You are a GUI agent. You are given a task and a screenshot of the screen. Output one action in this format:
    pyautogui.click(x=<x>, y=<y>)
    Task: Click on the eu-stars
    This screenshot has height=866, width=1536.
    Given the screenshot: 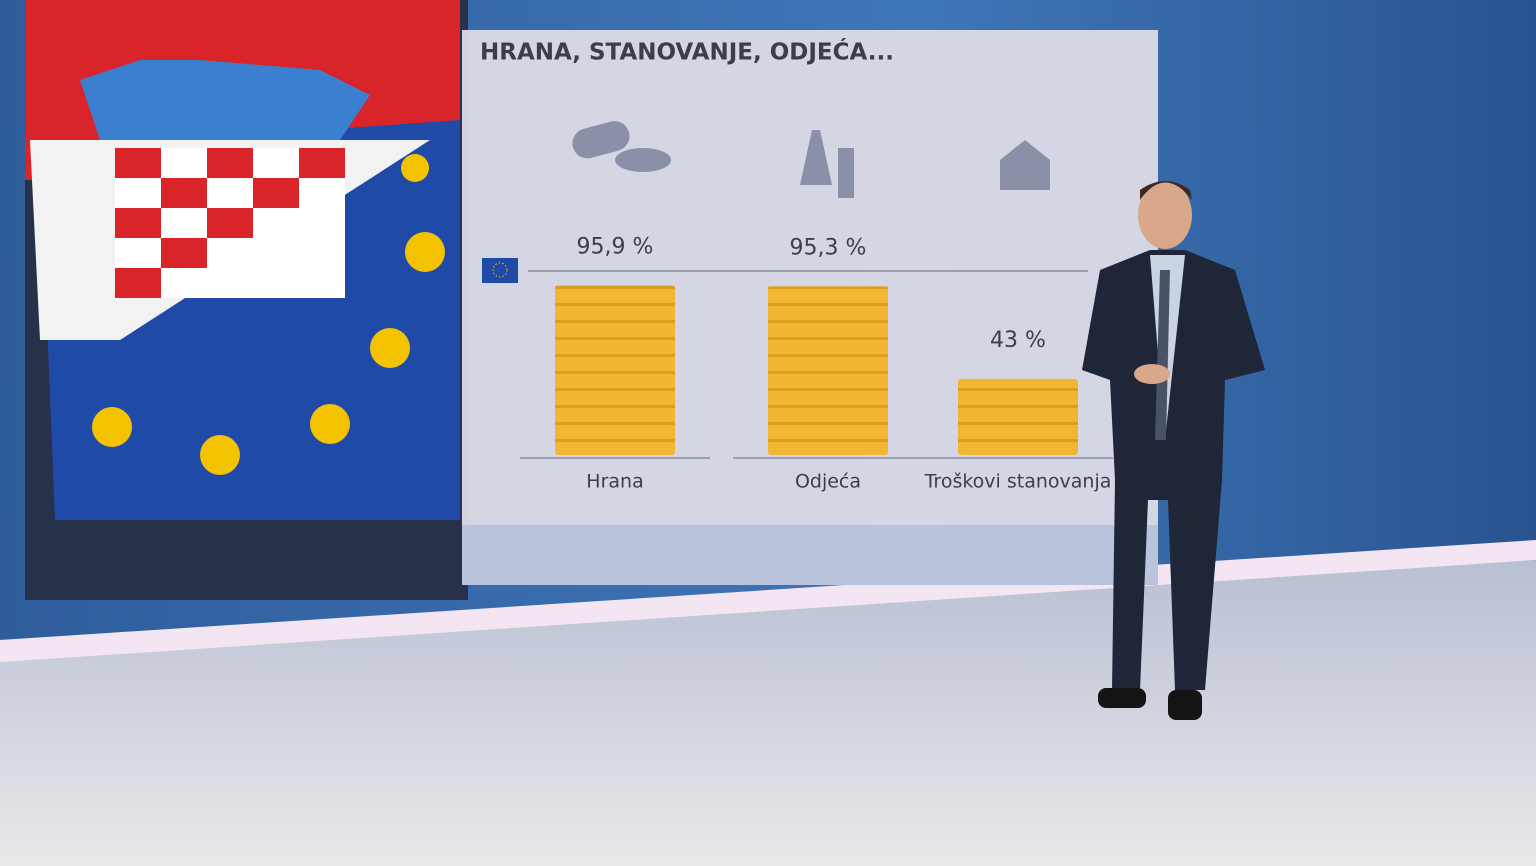 What is the action you would take?
    pyautogui.click(x=268, y=314)
    